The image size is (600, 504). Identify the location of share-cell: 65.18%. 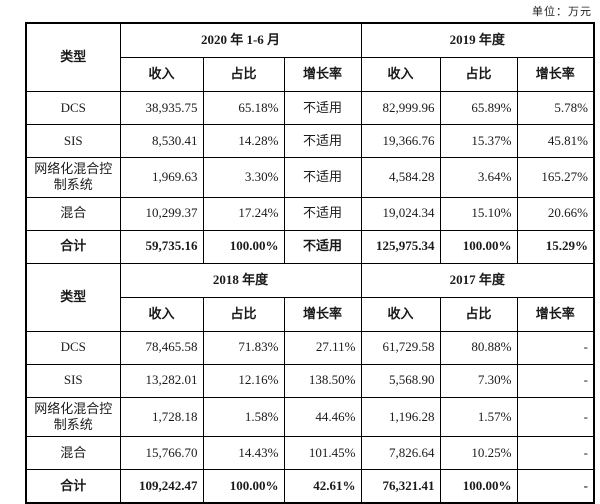
(243, 108).